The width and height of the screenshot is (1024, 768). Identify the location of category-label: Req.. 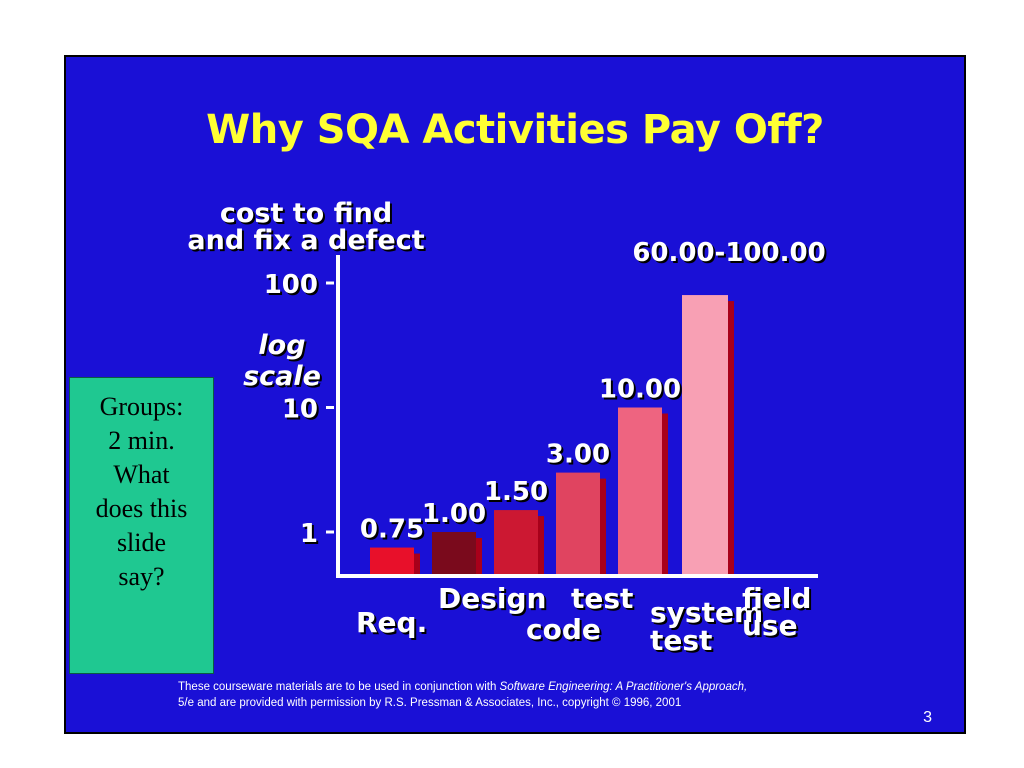
(391, 622).